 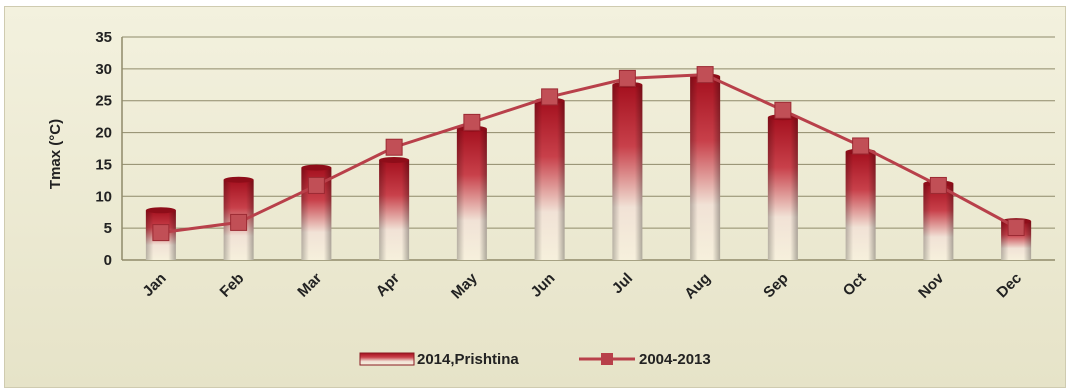 I want to click on x-tick-label: Aug, so click(x=697, y=286).